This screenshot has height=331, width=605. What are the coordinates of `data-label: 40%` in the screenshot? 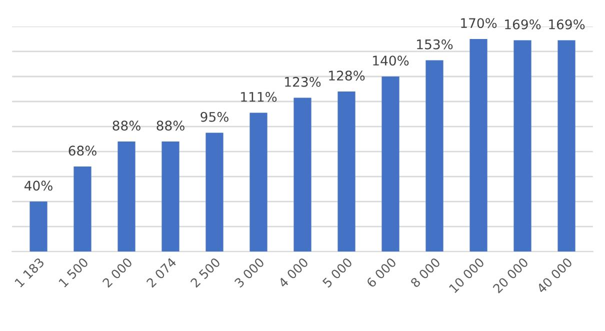 It's located at (38, 185).